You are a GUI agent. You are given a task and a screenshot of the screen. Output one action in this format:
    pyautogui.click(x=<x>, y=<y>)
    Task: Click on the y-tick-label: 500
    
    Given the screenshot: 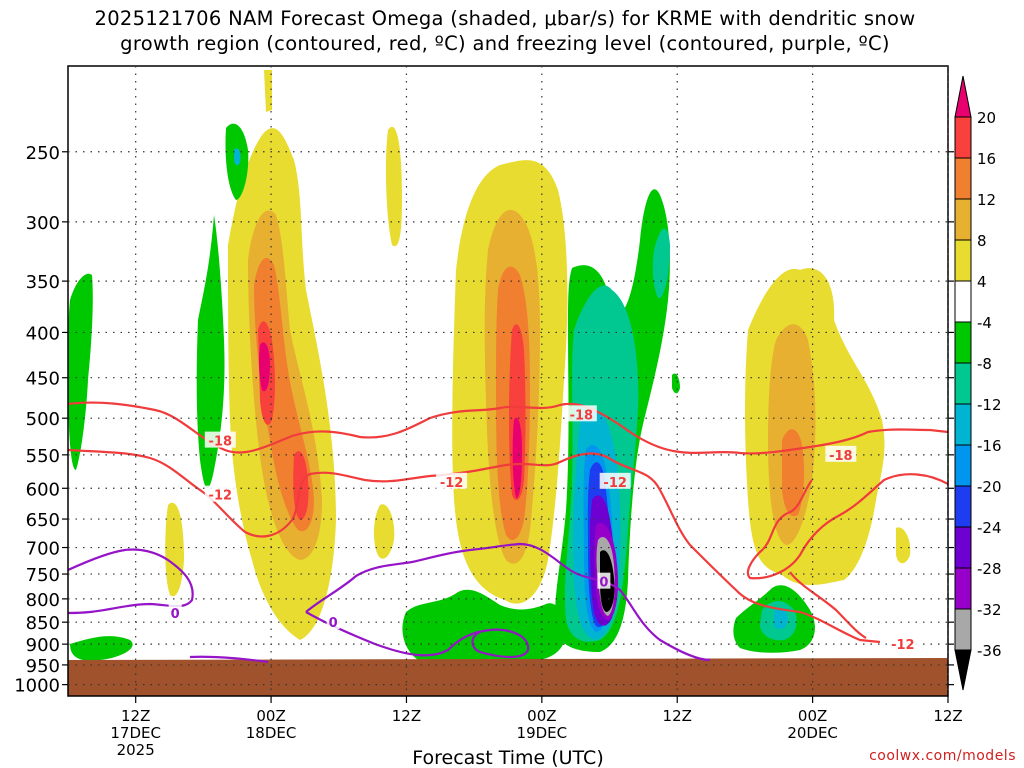 What is the action you would take?
    pyautogui.click(x=43, y=419)
    